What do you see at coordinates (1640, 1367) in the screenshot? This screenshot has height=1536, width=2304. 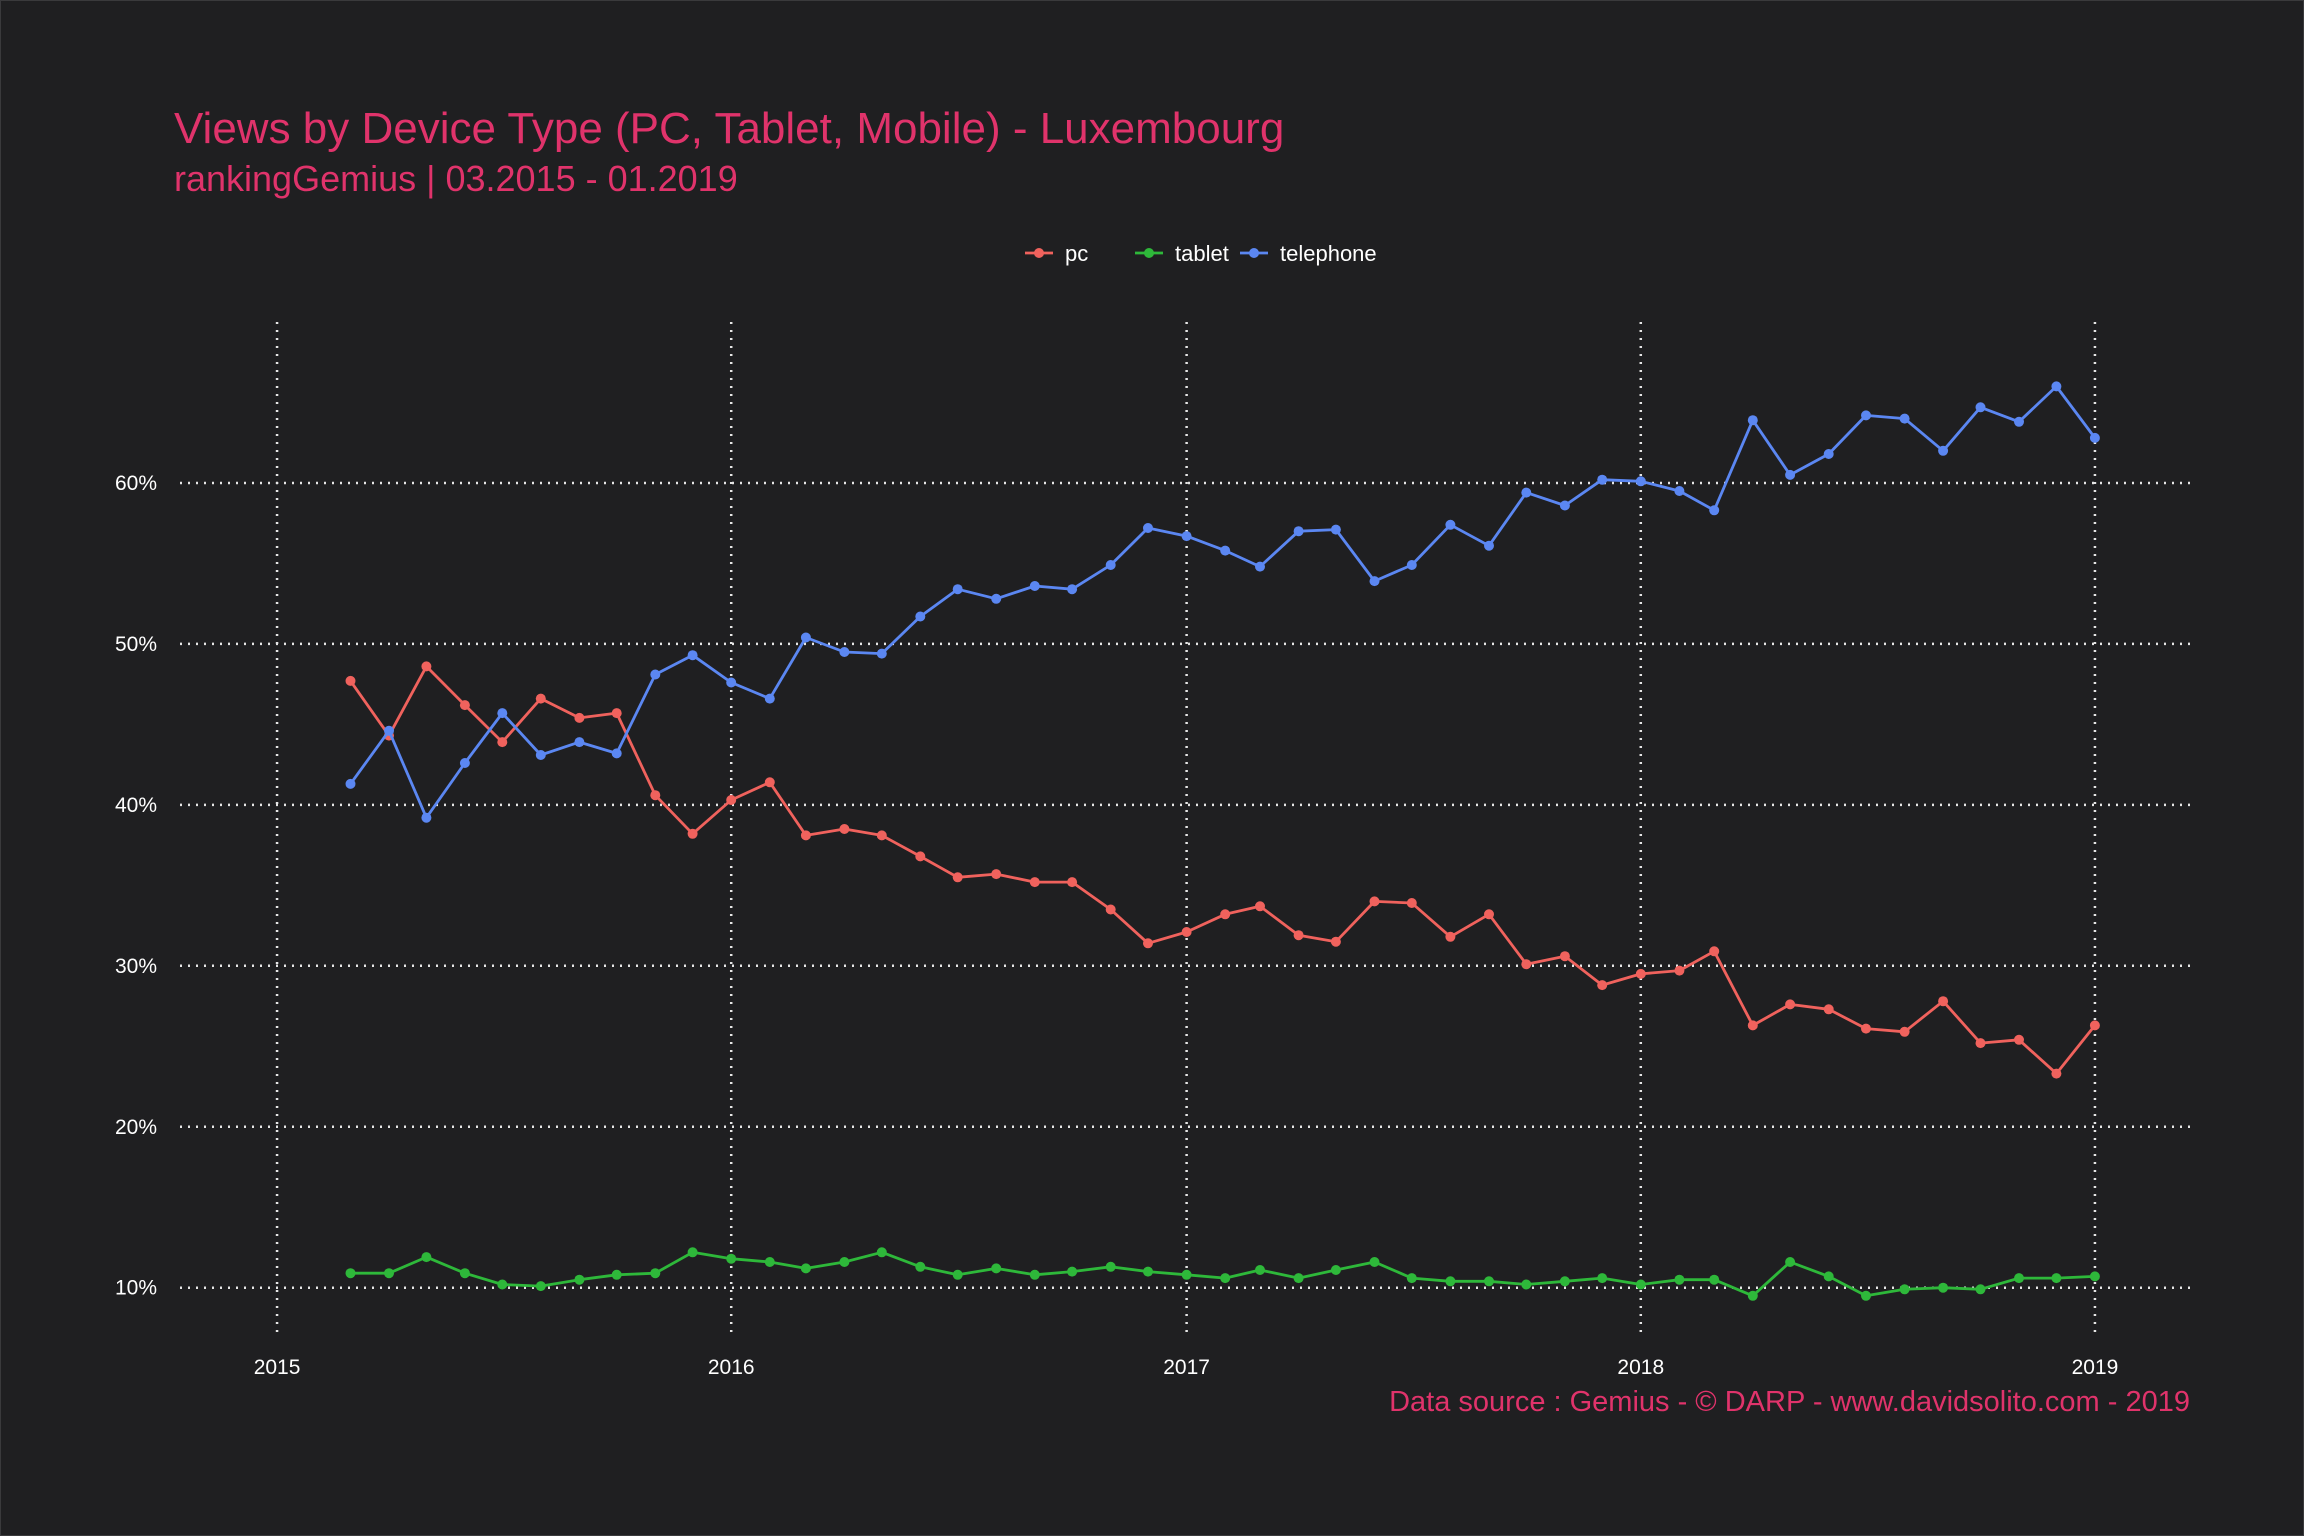 I see `x-tick-label: 2018` at bounding box center [1640, 1367].